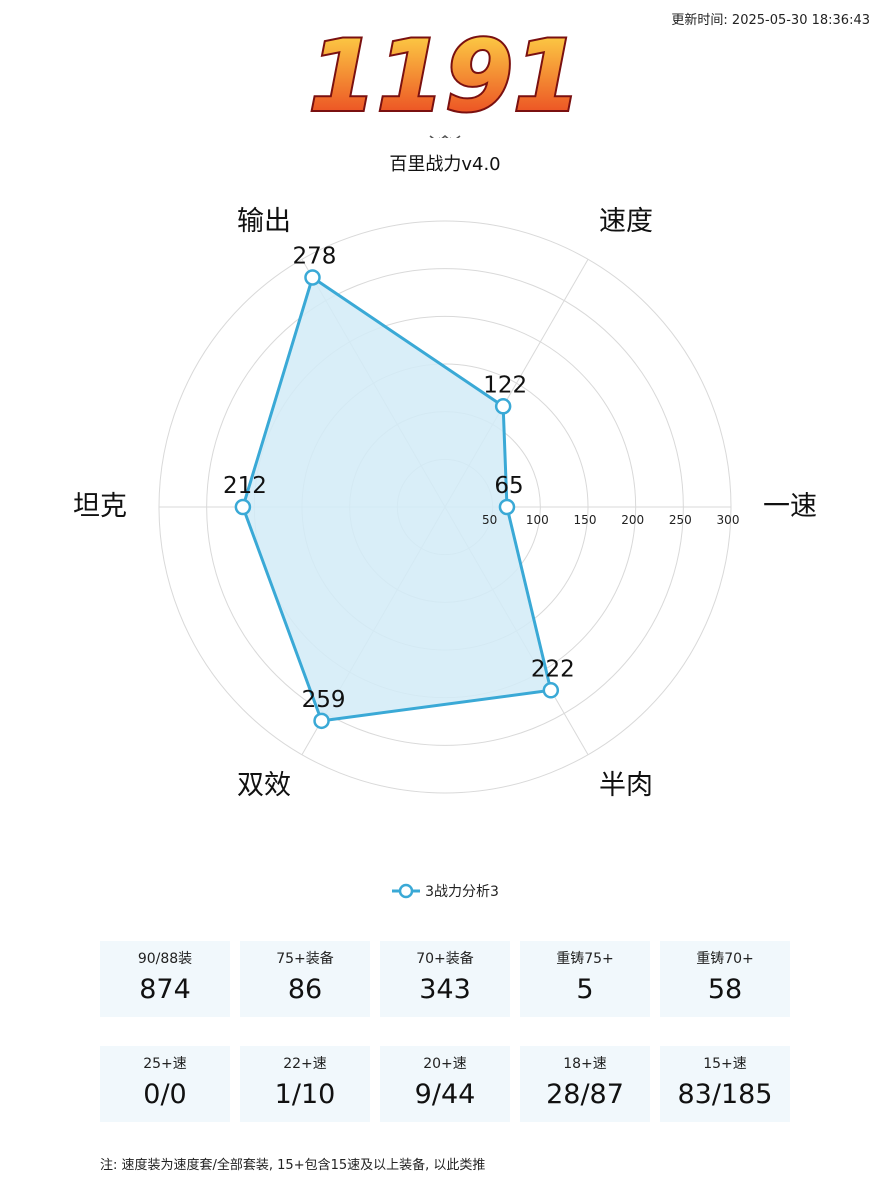  I want to click on stat-box: 22+速 1/10, so click(305, 1084).